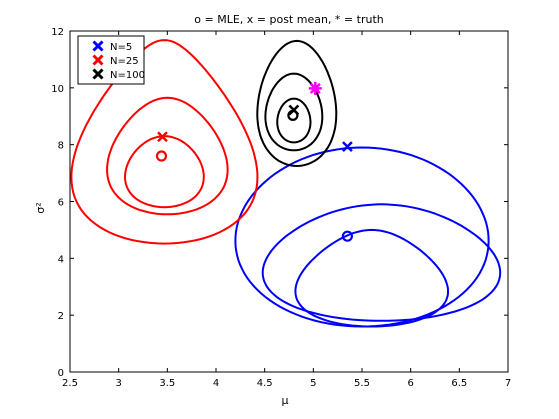 The width and height of the screenshot is (559, 419). I want to click on legend-marker-n25, so click(98, 60).